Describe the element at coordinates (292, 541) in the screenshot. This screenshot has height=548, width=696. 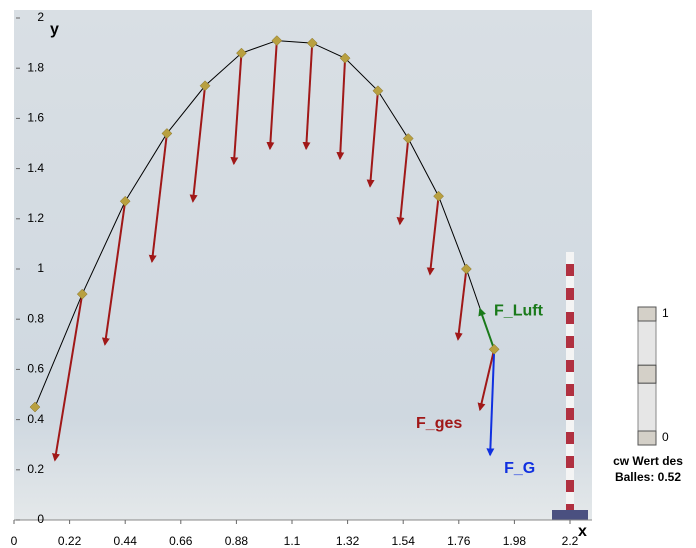
I see `x-tick-label: 1.1` at that location.